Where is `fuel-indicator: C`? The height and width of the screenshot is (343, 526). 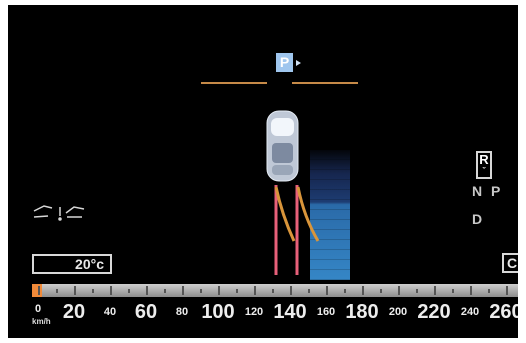
fuel-indicator: C is located at coordinates (510, 263).